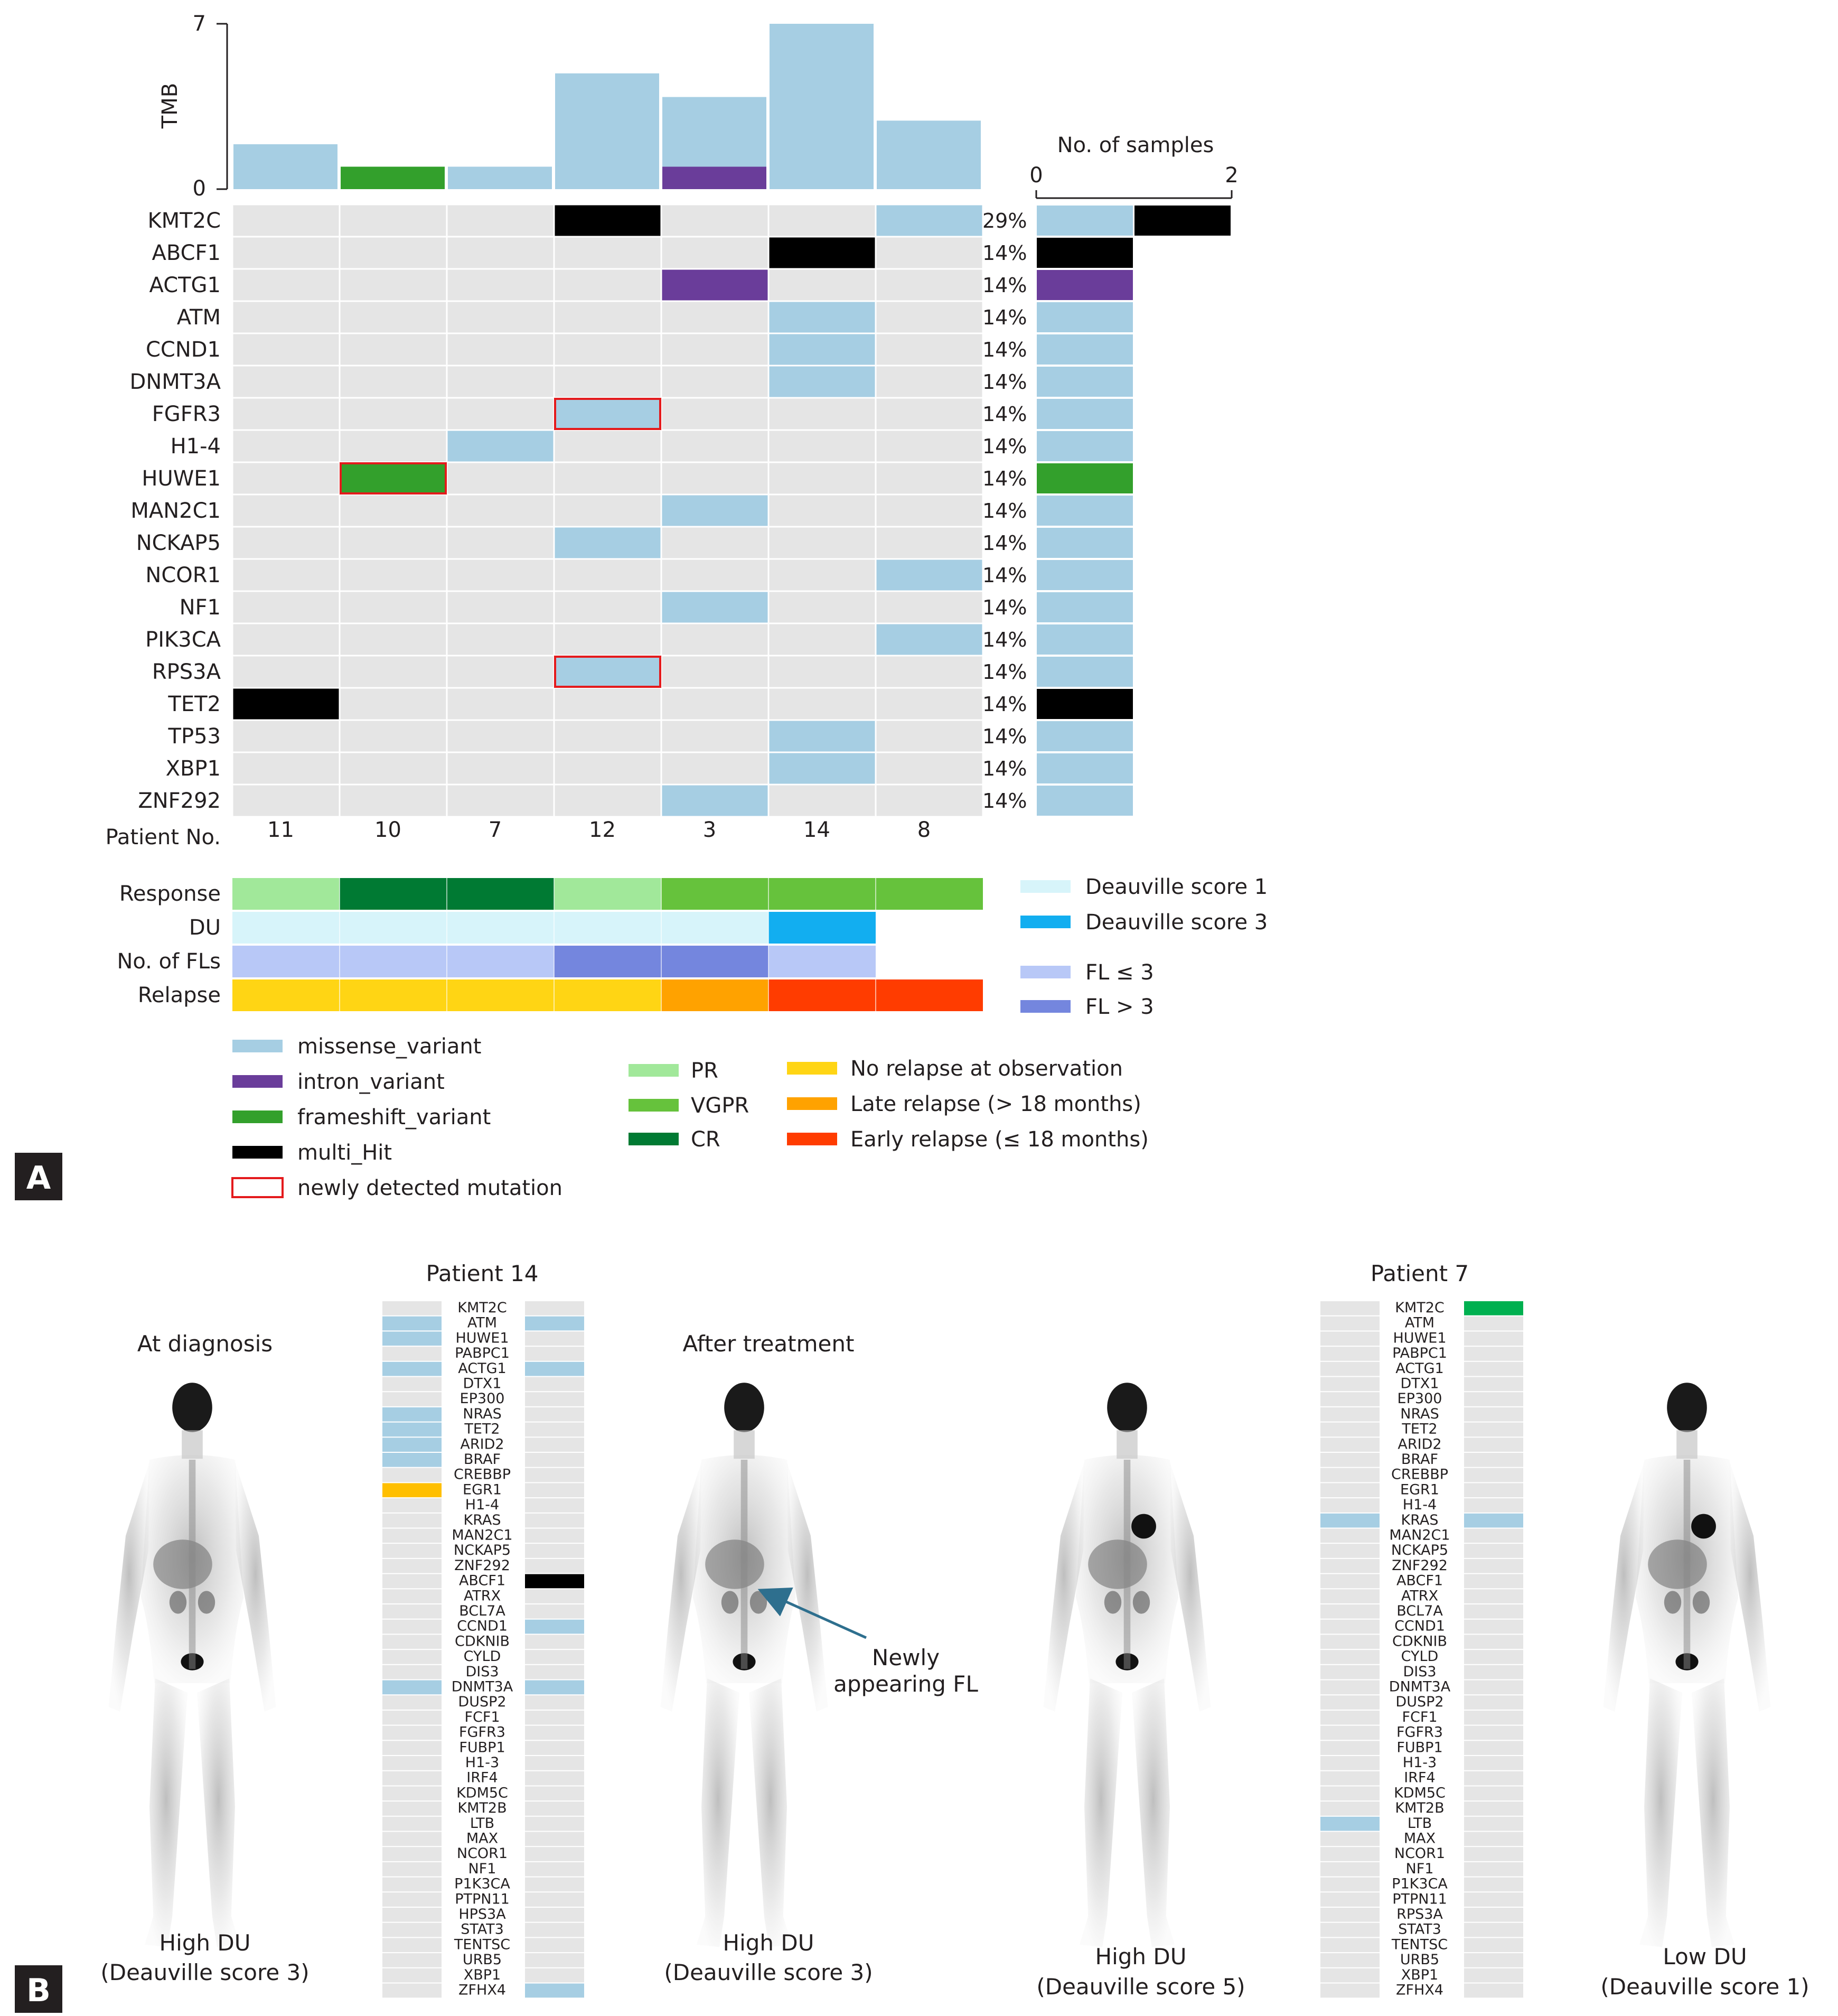 Image resolution: width=1838 pixels, height=2016 pixels. I want to click on strip-gene-patient-14-gene-strip-NF1: NF1, so click(482, 1869).